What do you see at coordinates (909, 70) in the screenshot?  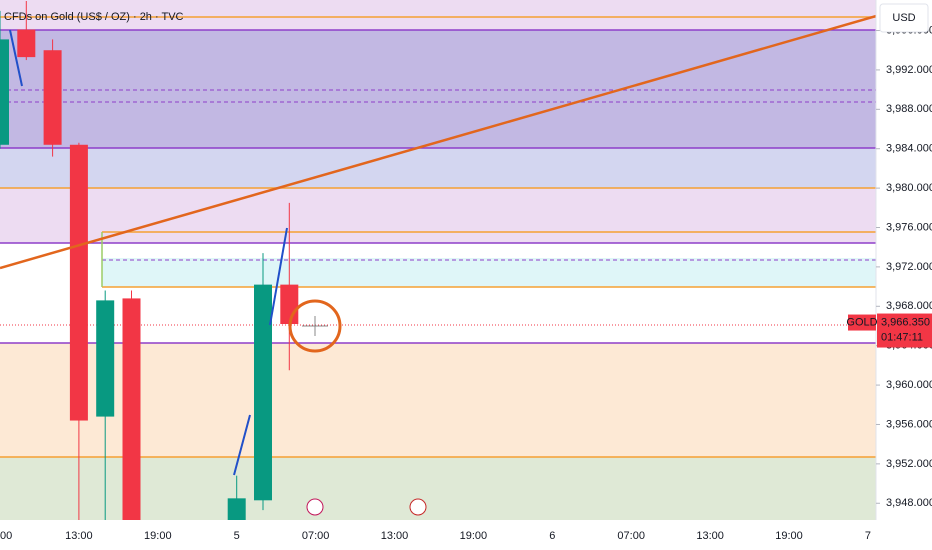 I see `y-tick-label: 3,992.000` at bounding box center [909, 70].